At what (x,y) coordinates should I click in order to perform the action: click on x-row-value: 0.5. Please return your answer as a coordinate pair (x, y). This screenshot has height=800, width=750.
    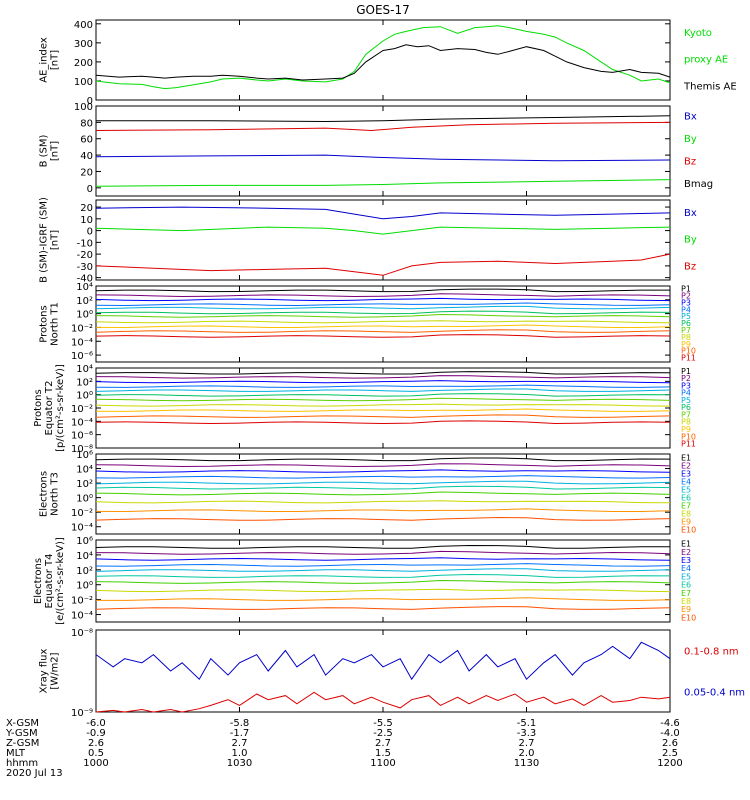
    Looking at the image, I should click on (96, 753).